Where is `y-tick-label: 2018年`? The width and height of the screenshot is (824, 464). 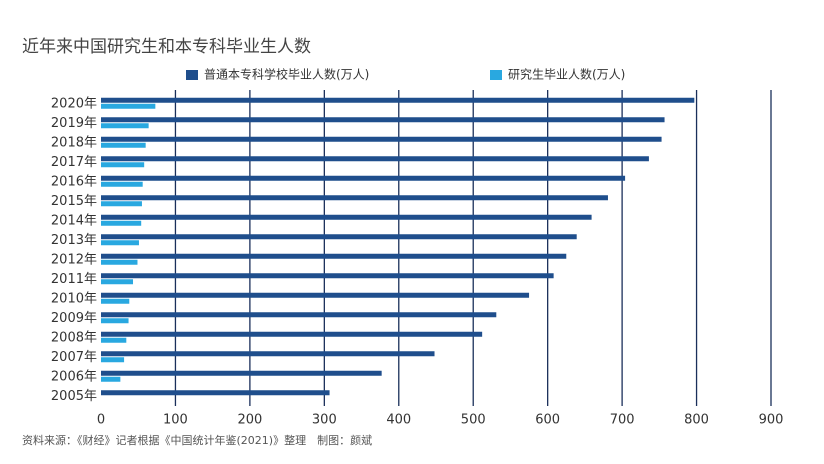
y-tick-label: 2018年 is located at coordinates (74, 142).